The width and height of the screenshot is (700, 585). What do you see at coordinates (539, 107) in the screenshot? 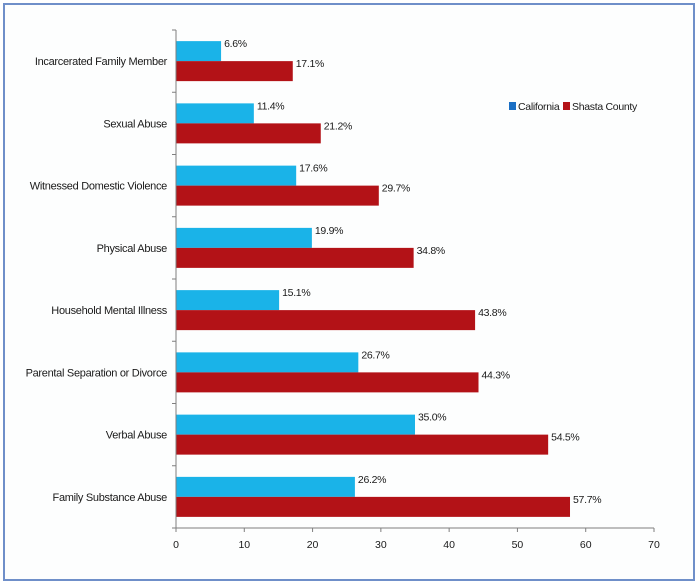
I see `legend-label-california: California` at bounding box center [539, 107].